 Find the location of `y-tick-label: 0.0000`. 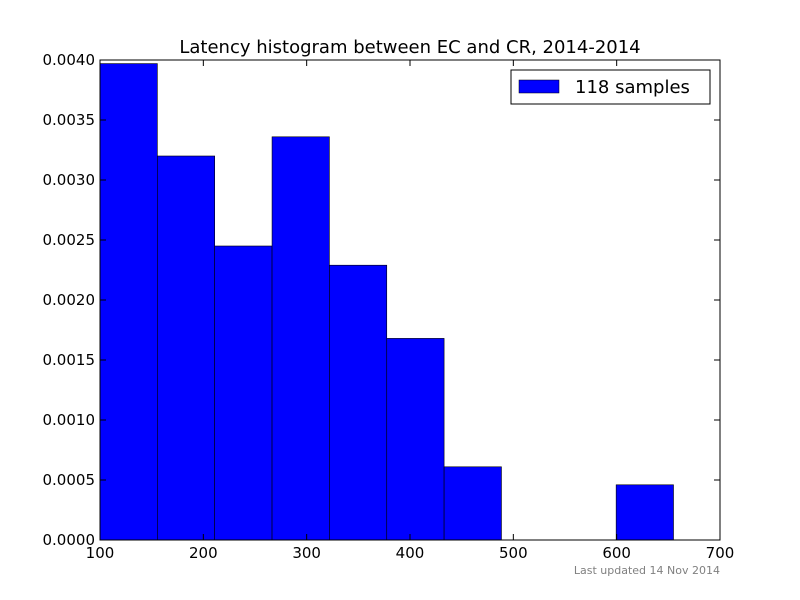

y-tick-label: 0.0000 is located at coordinates (69, 540).